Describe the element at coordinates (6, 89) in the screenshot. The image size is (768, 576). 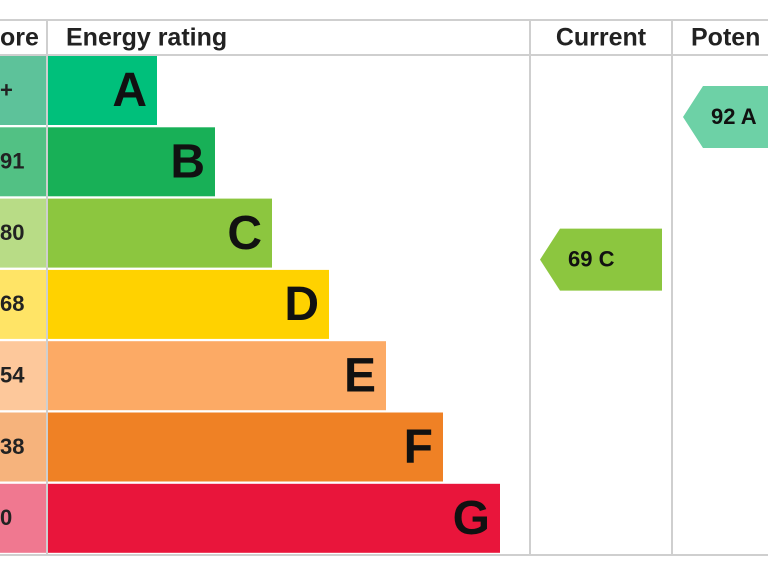
I see `score-label: +` at that location.